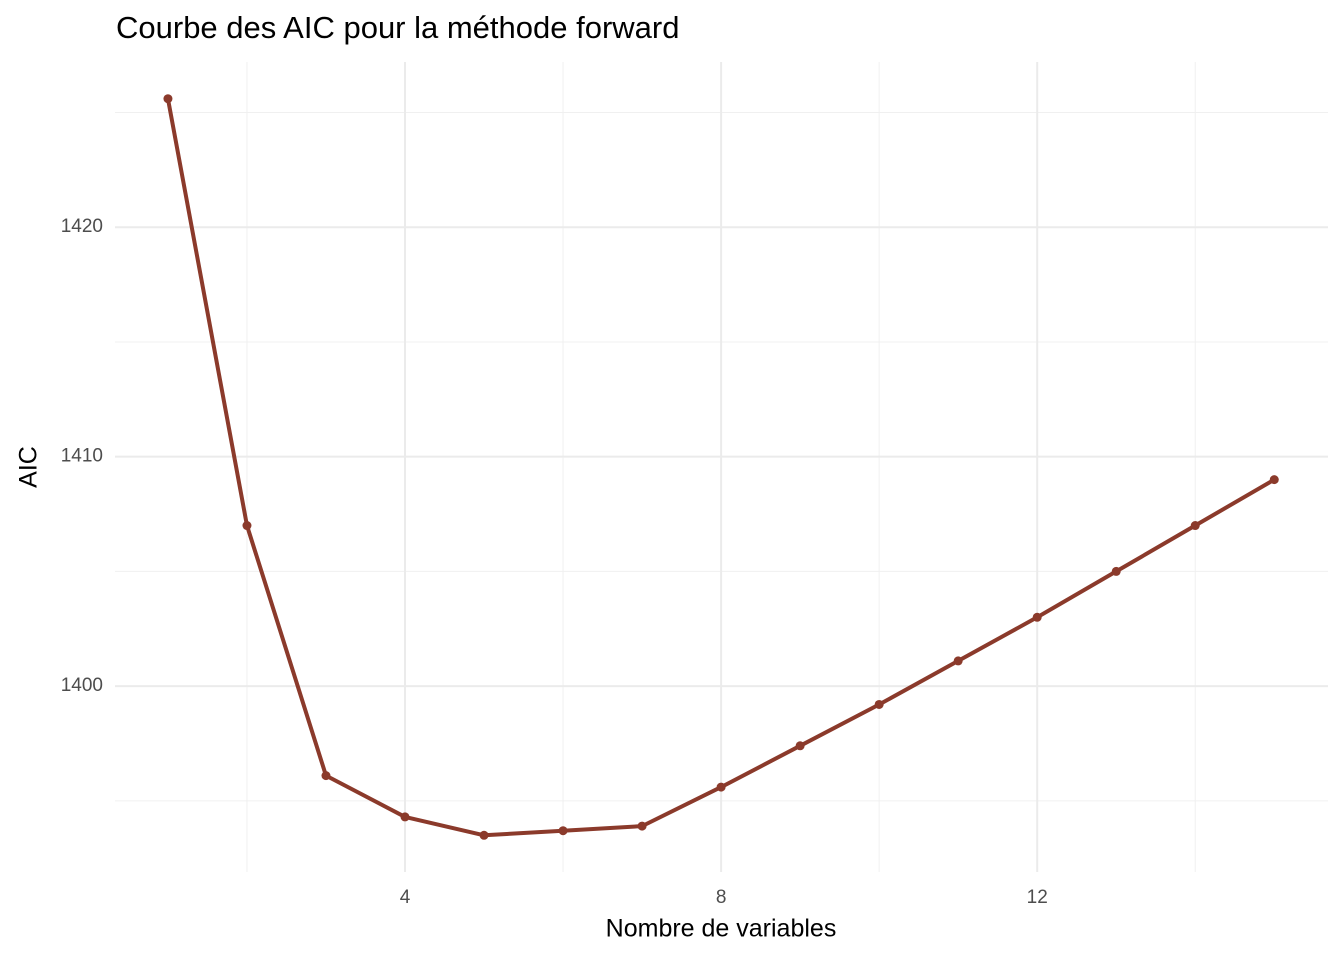 The height and width of the screenshot is (960, 1344). I want to click on chart-title: Courbe des AIC pour la méthode forward, so click(397, 27).